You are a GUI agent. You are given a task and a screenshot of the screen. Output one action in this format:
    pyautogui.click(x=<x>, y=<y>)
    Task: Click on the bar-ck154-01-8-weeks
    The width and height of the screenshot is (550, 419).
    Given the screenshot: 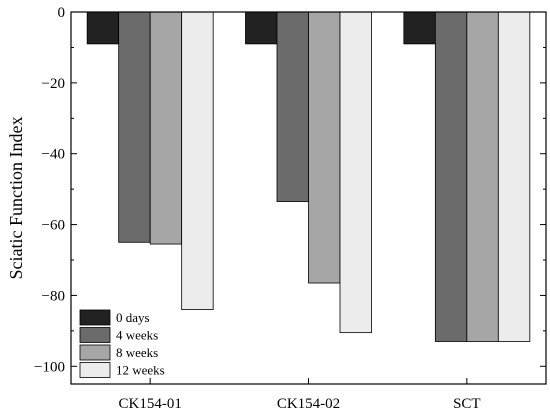 What is the action you would take?
    pyautogui.click(x=166, y=128)
    